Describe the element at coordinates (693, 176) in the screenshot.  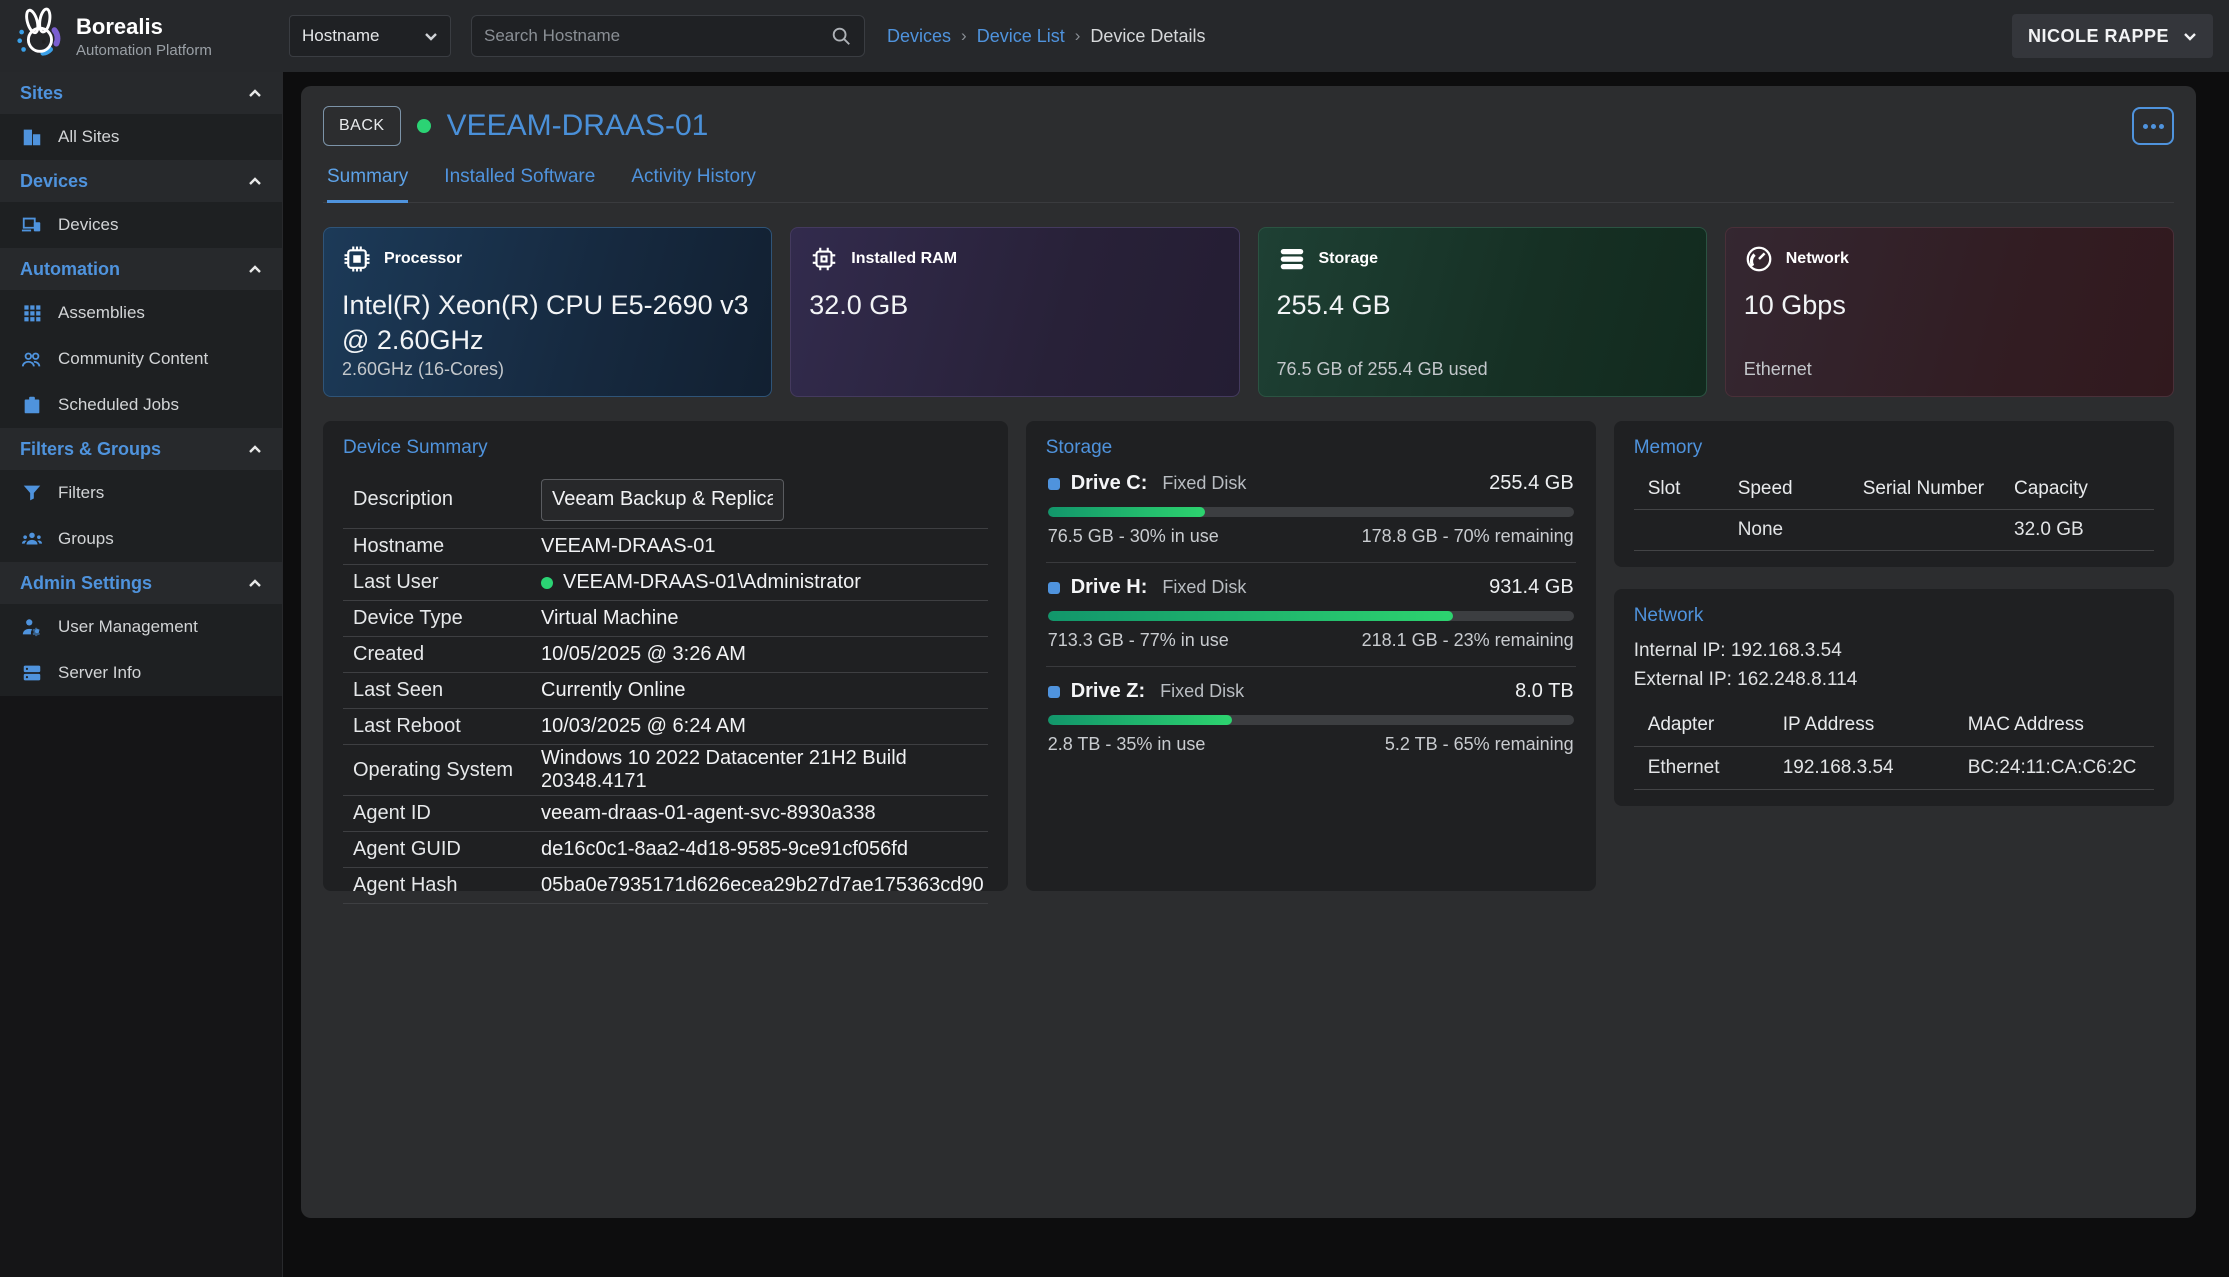
I see `tab-activity-history: Activity History` at that location.